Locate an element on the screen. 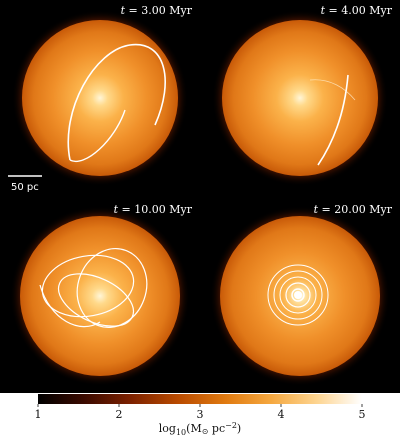 Image resolution: width=400 pixels, height=437 pixels. colorbar-tick-label: 1 is located at coordinates (38, 414).